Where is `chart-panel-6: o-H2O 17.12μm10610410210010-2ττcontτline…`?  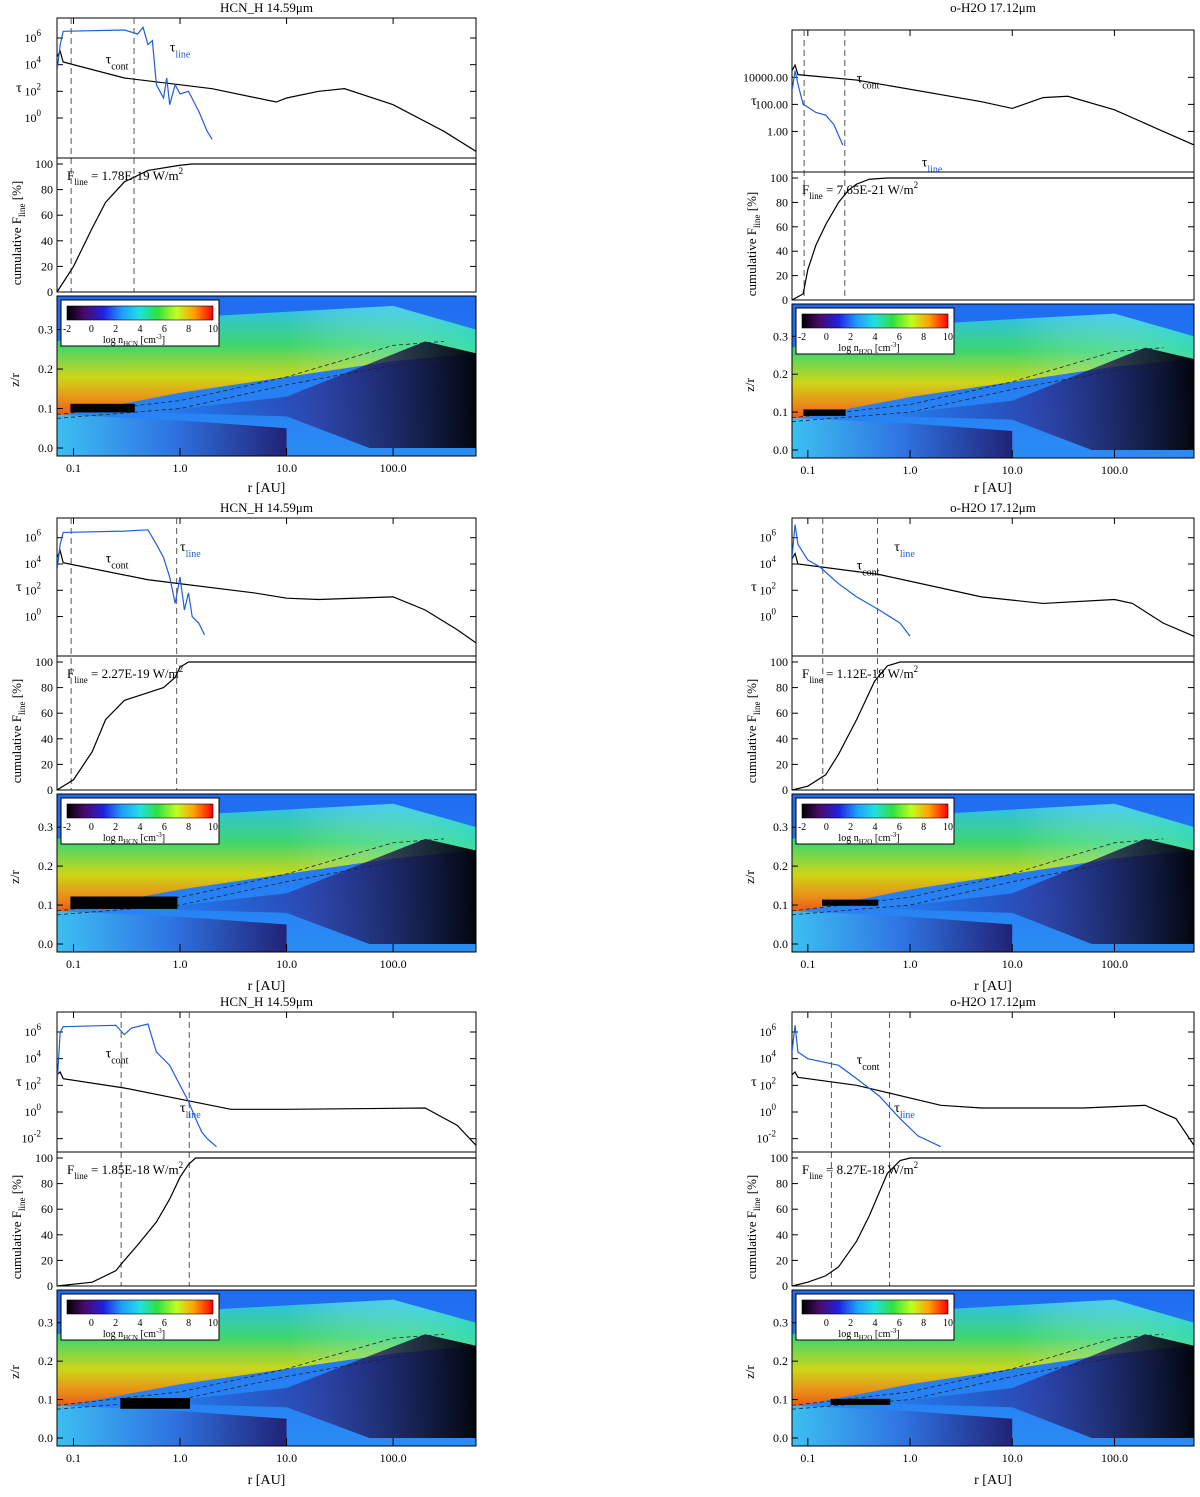 chart-panel-6: o-H2O 17.12μm10610410210010-2ττcontτline… is located at coordinates (968, 1241).